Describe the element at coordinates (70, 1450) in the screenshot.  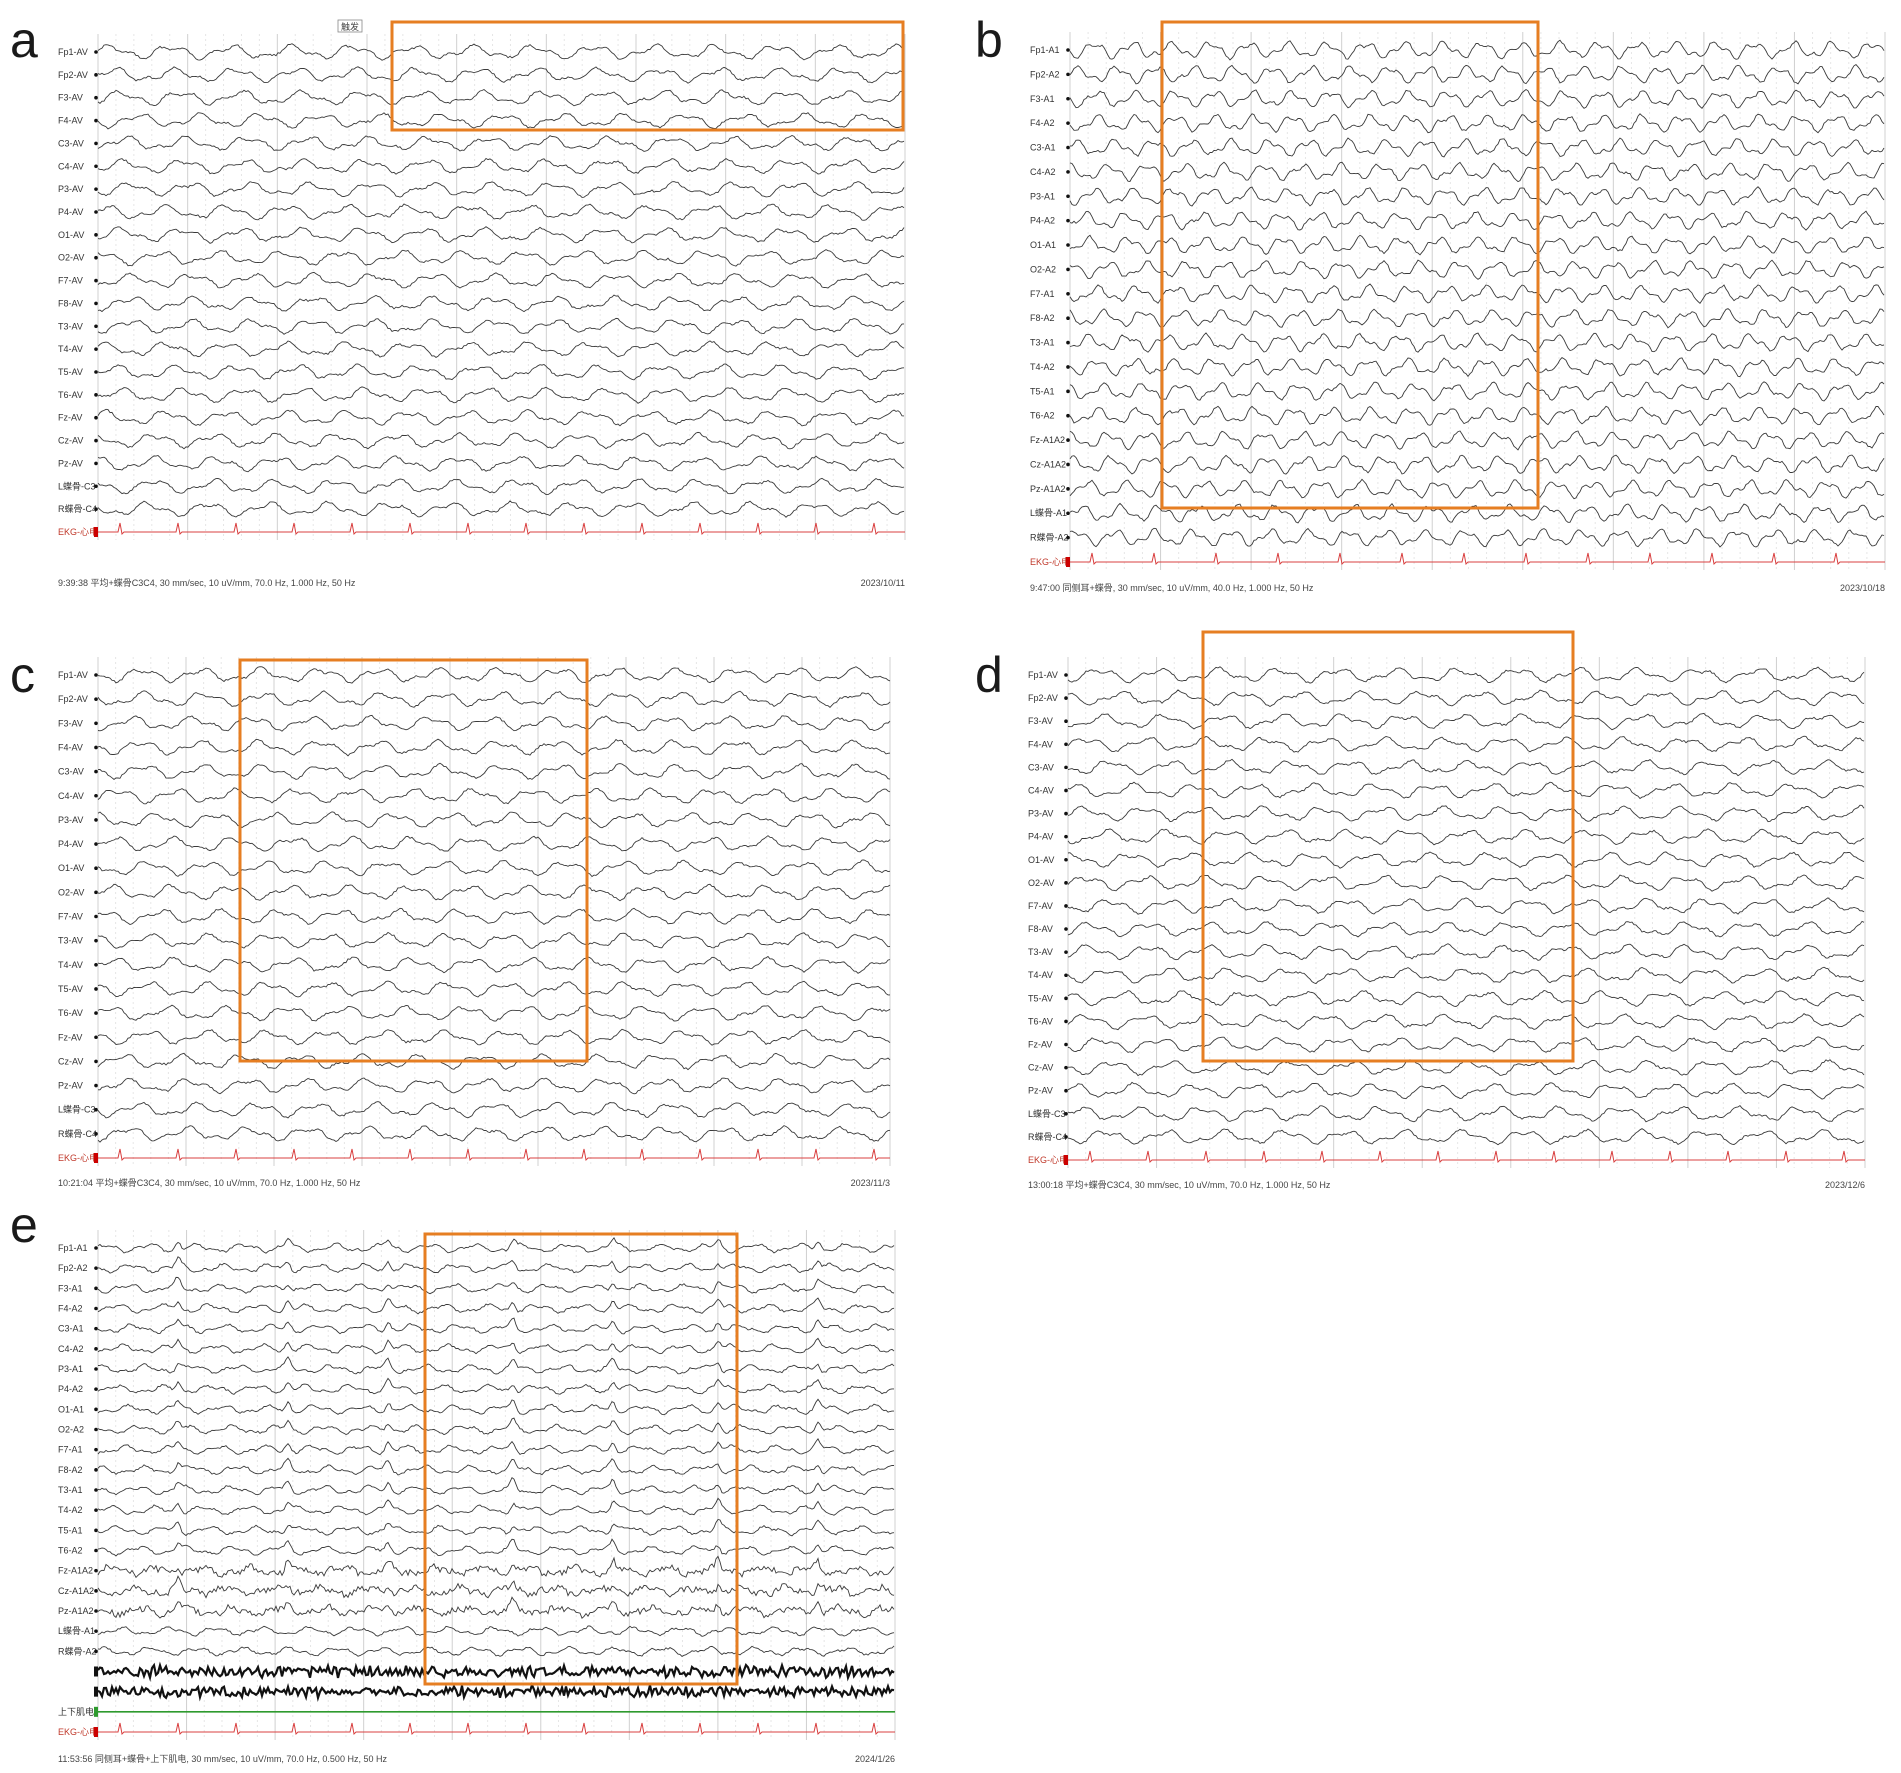
I see `channel-label: F7-A1` at that location.